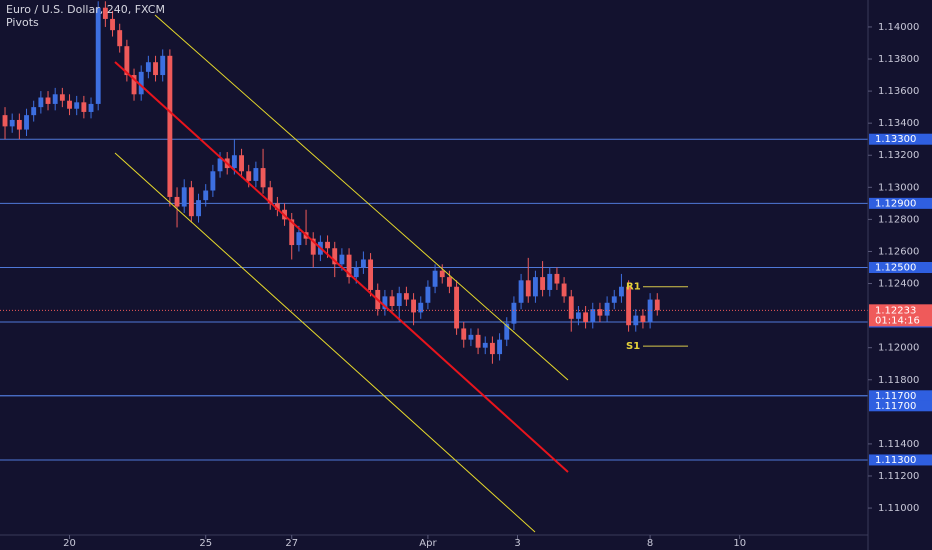 The image size is (932, 550). What do you see at coordinates (898, 476) in the screenshot?
I see `y-tick-label: 1.11200` at bounding box center [898, 476].